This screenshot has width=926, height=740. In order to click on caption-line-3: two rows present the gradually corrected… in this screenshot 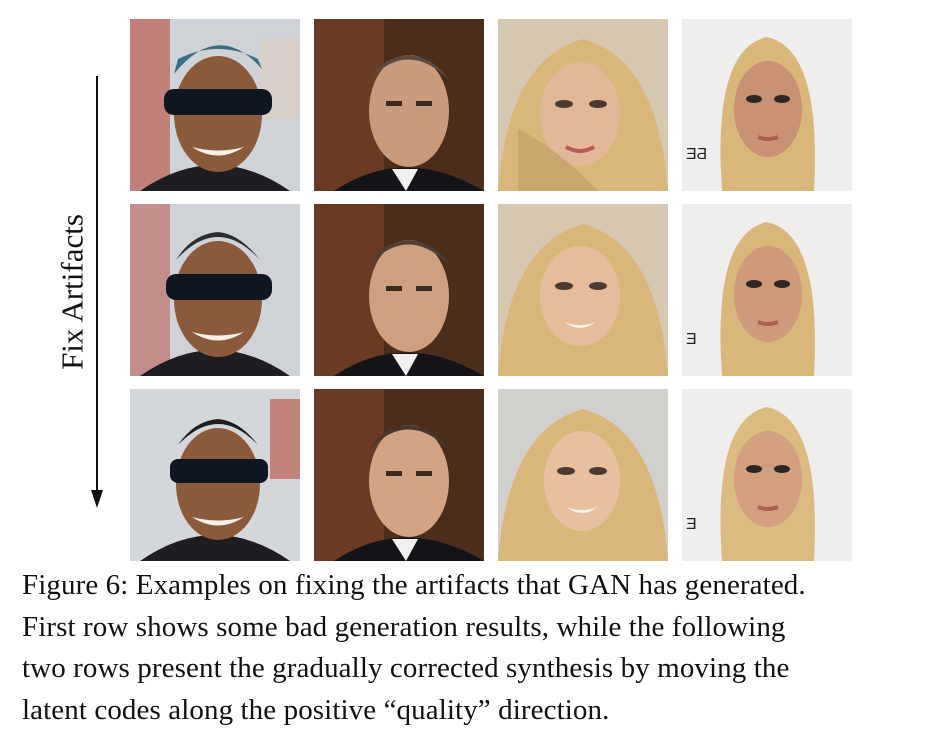, I will do `click(406, 668)`.